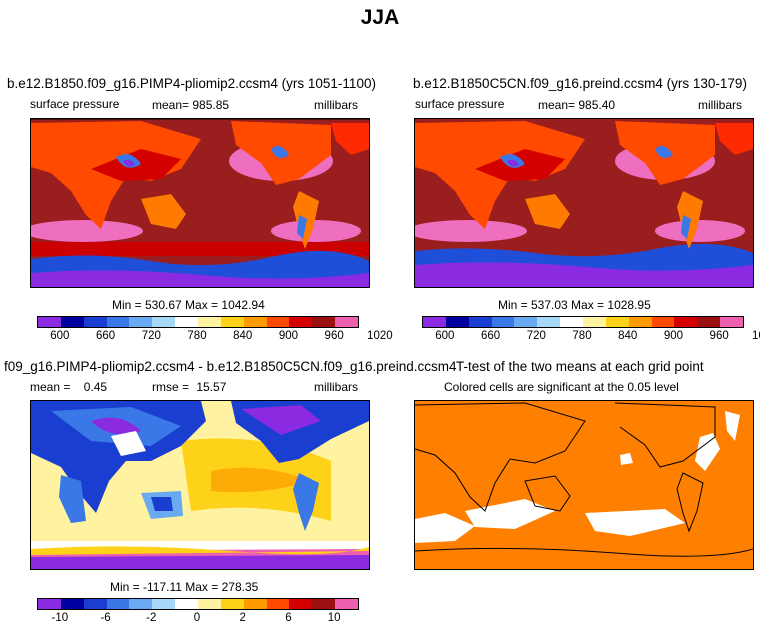  I want to click on figure-title: JJA, so click(380, 17).